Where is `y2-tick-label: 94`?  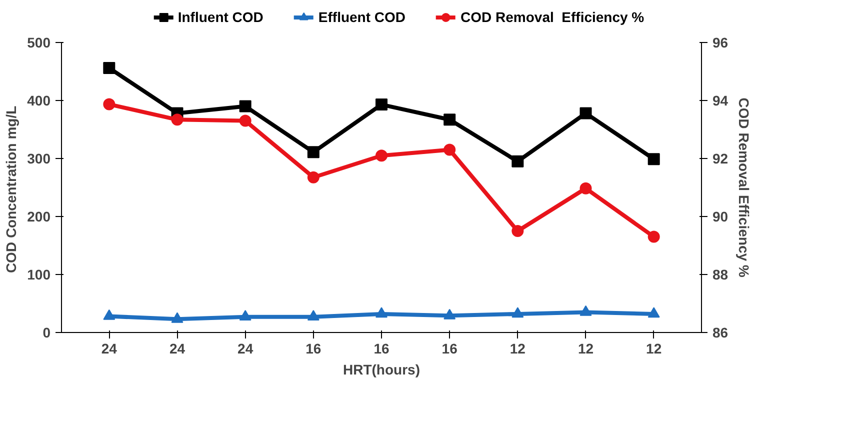
y2-tick-label: 94 is located at coordinates (720, 100).